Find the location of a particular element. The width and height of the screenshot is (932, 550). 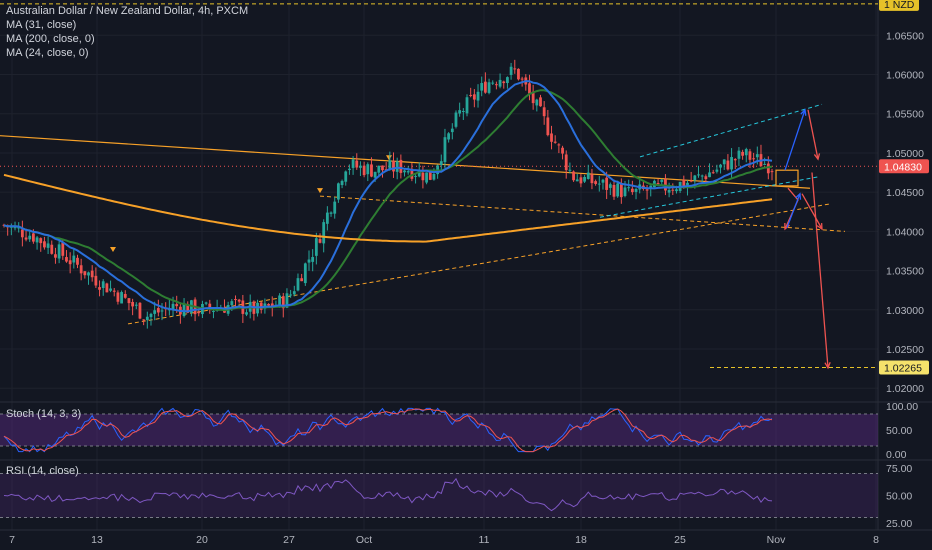

stoch-d-line is located at coordinates (388, 430).